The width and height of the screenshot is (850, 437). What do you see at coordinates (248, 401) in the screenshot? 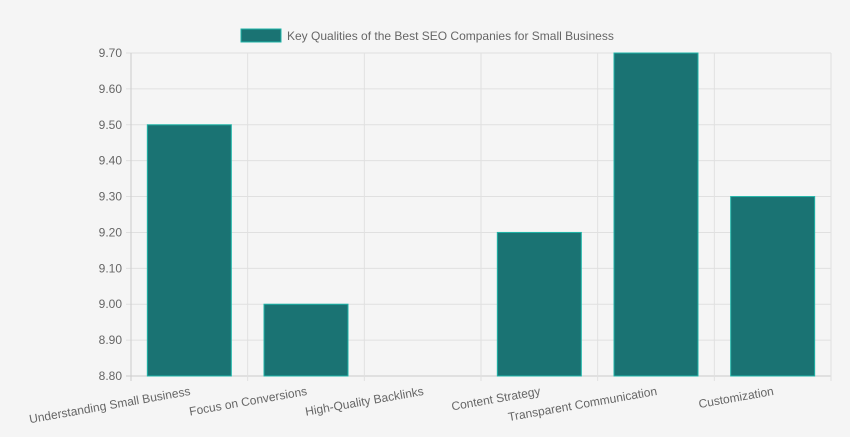
I see `x-tick-label: Focus on Conversions` at bounding box center [248, 401].